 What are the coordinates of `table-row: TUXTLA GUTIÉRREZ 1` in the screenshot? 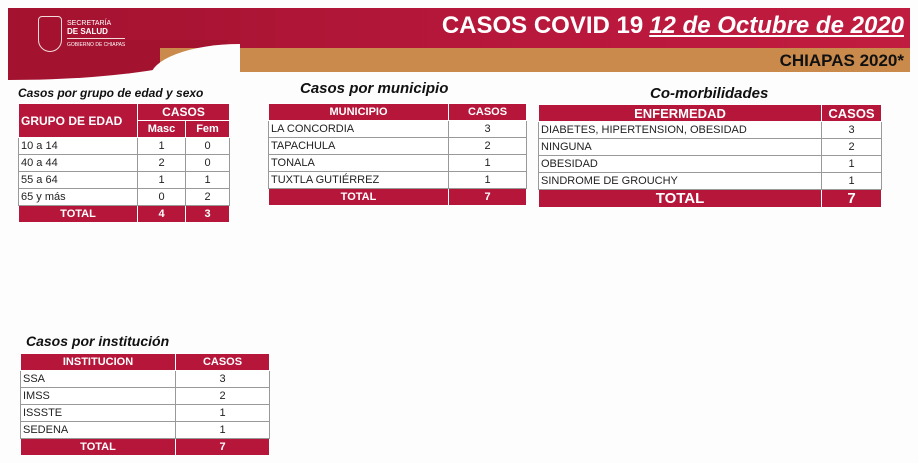 It's located at (397, 180).